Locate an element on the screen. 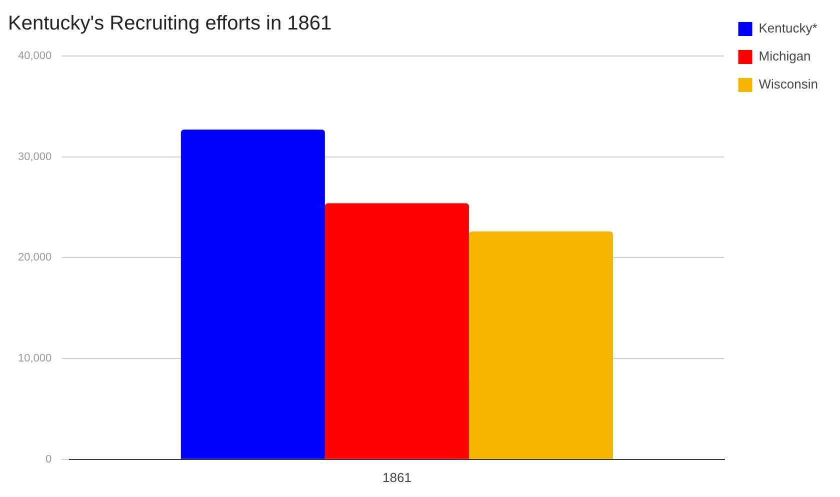 The image size is (840, 497). legend-label: Wisconsin is located at coordinates (788, 84).